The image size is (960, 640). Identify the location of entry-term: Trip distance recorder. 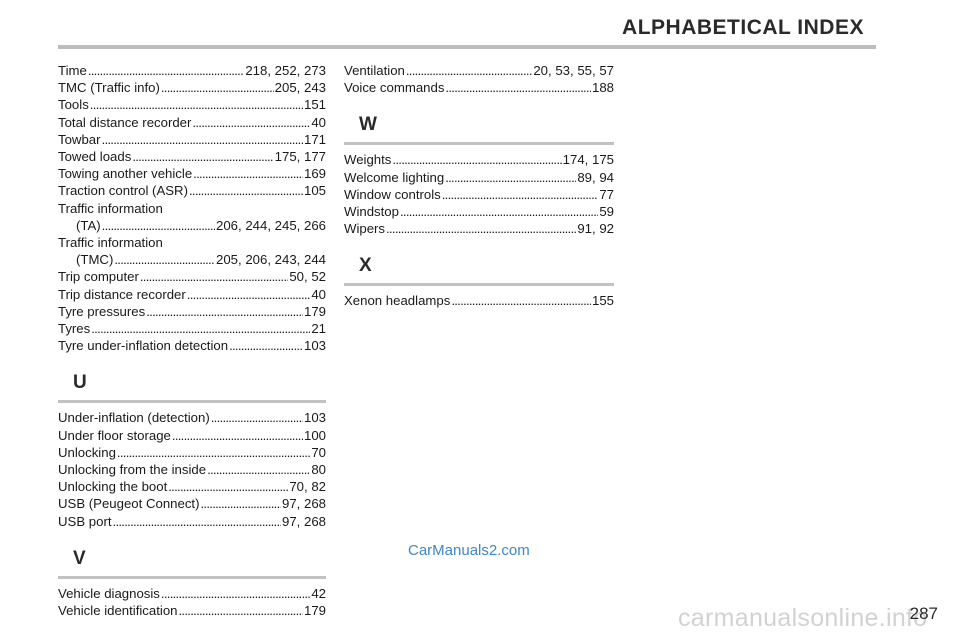
(122, 294).